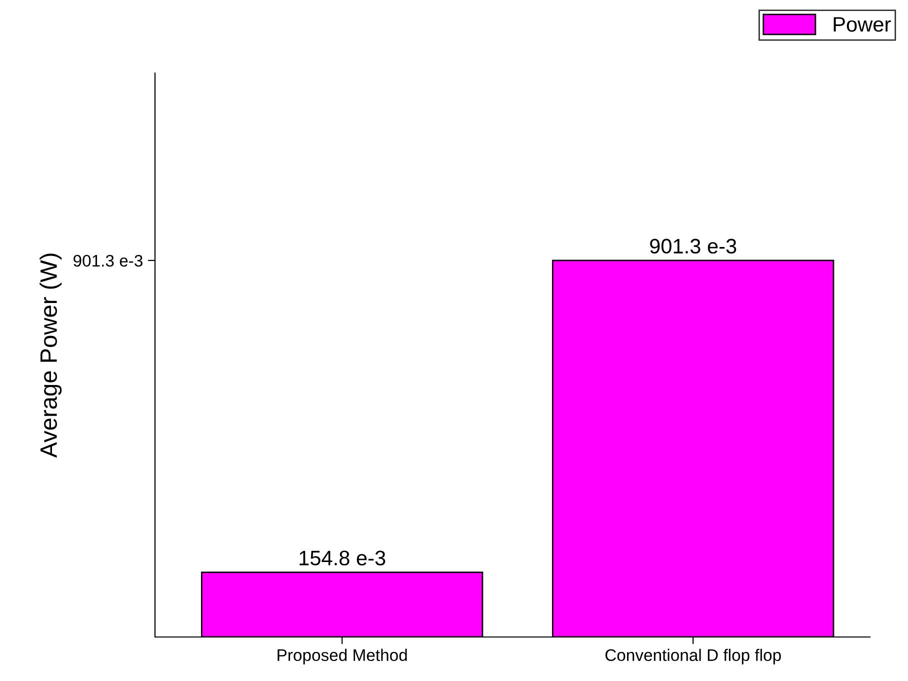 The width and height of the screenshot is (908, 681). What do you see at coordinates (693, 656) in the screenshot?
I see `x-tick-label: Conventional D flop flop` at bounding box center [693, 656].